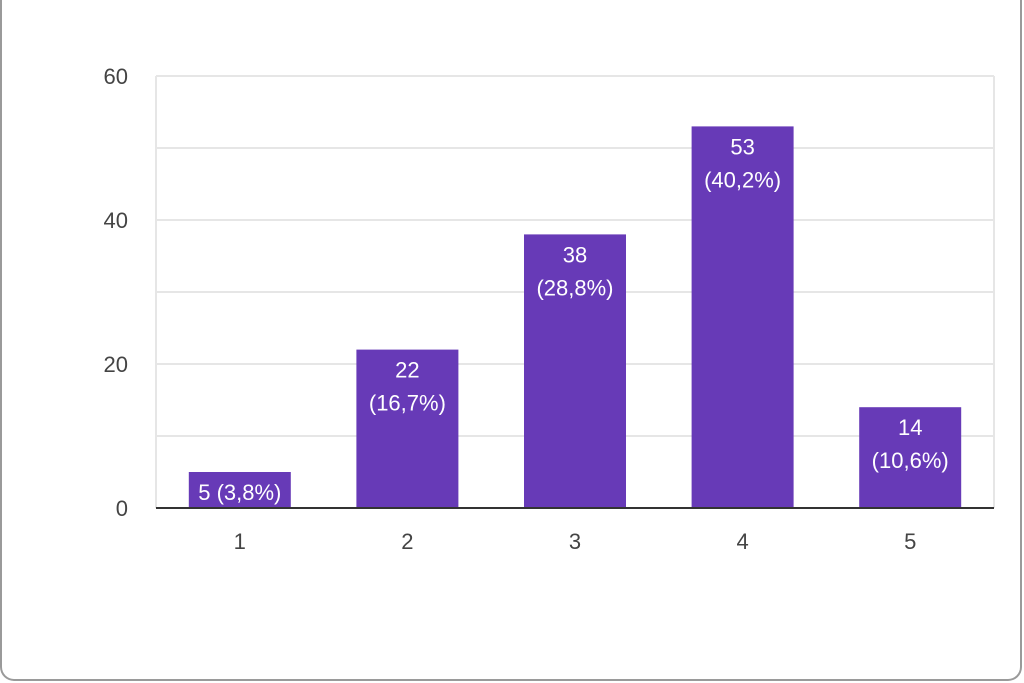  What do you see at coordinates (742, 541) in the screenshot?
I see `x-tick-label: 4` at bounding box center [742, 541].